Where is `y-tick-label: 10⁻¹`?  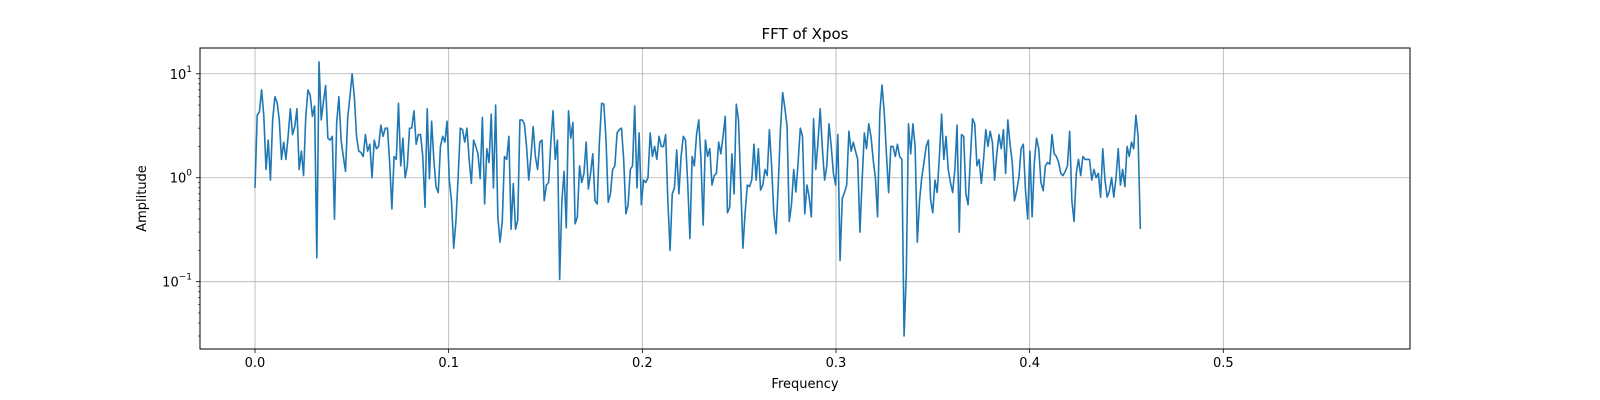
y-tick-label: 10⁻¹ is located at coordinates (177, 282).